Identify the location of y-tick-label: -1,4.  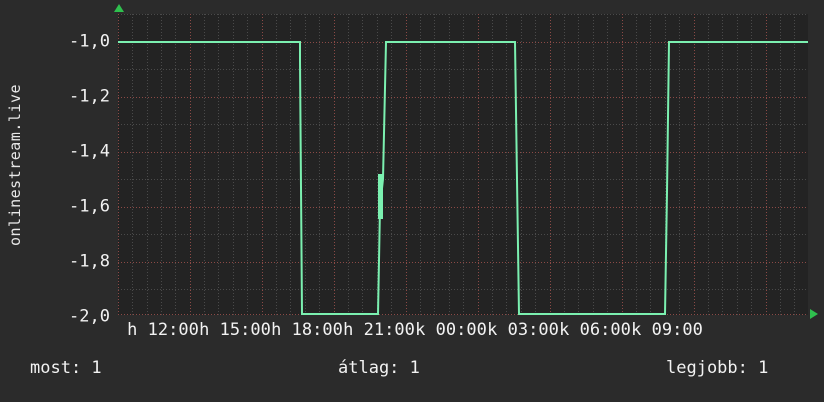
(89, 151).